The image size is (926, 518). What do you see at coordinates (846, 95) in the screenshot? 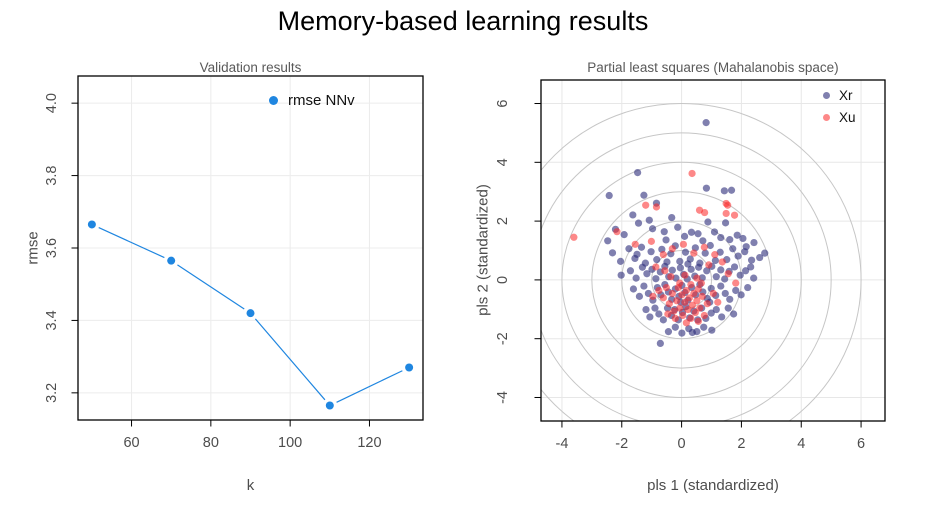
I see `xr-legend-label: Xr` at bounding box center [846, 95].